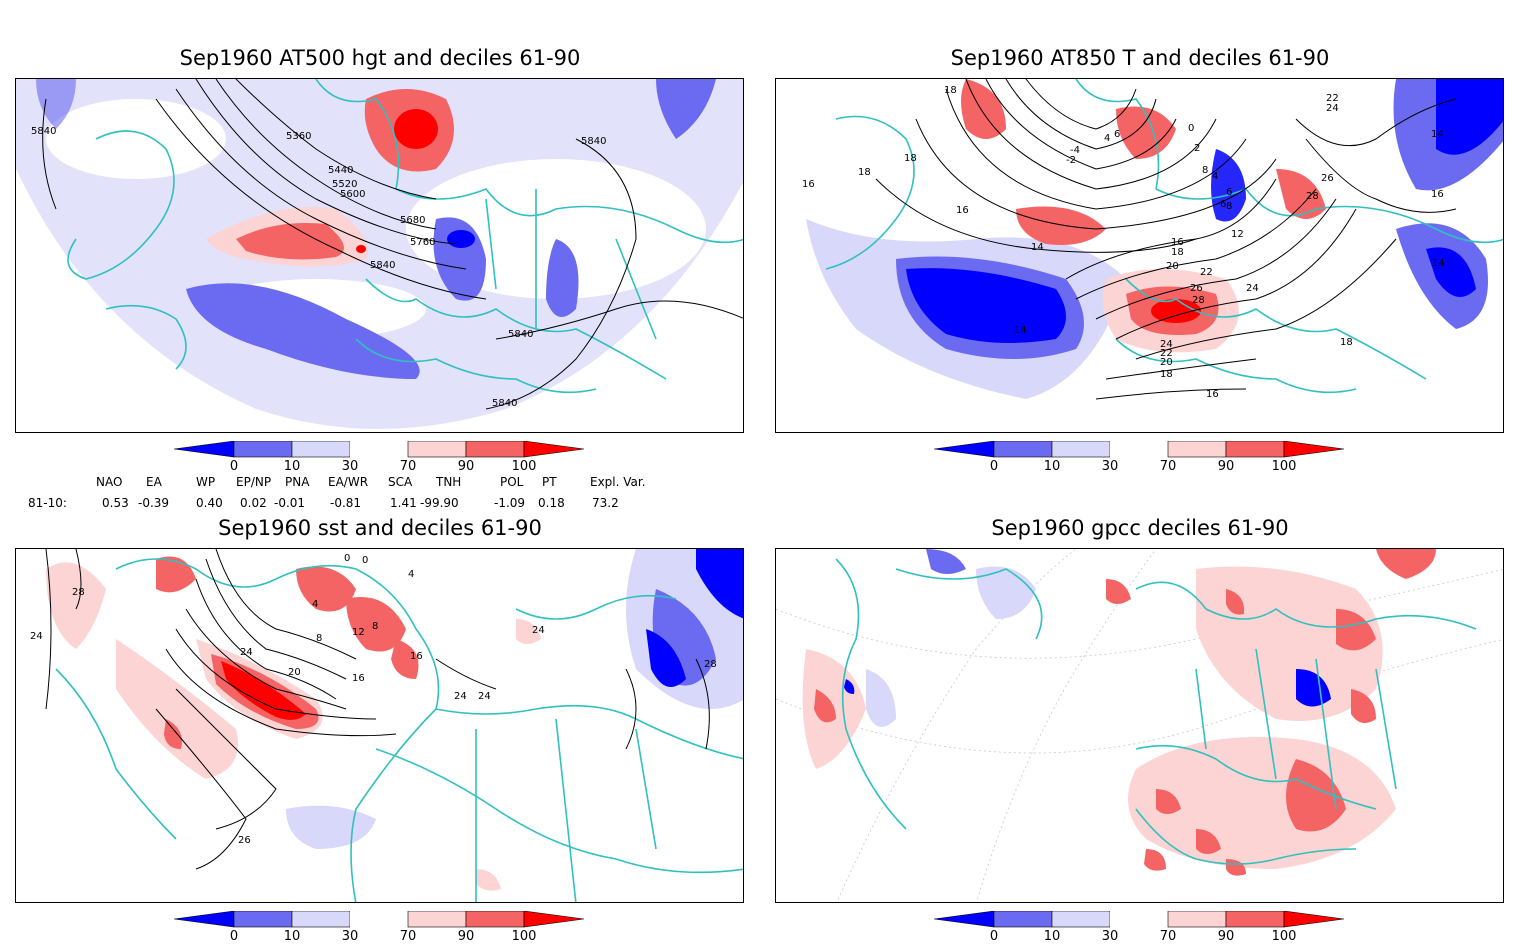  I want to click on index-value: 73.2, so click(605, 503).